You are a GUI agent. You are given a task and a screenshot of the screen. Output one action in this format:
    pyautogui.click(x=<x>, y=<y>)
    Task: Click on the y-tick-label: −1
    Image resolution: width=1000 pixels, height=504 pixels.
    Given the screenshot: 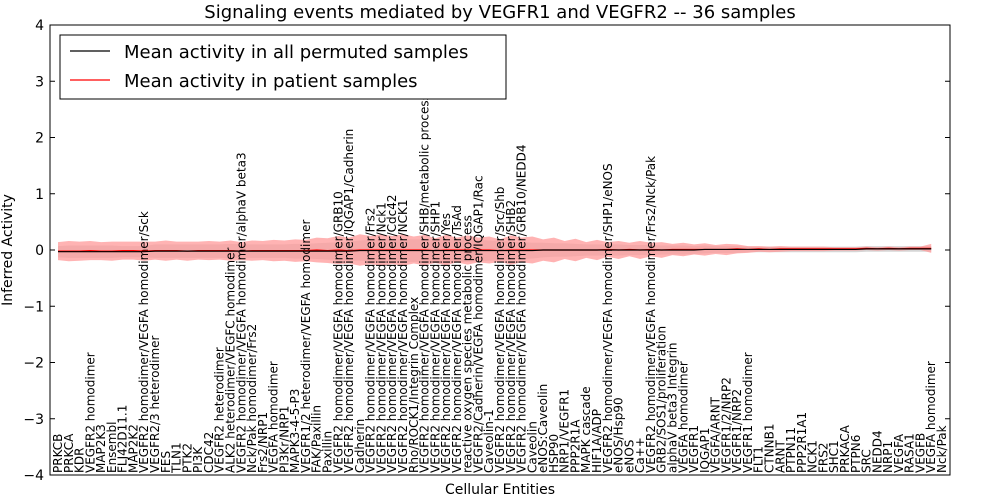 What is the action you would take?
    pyautogui.click(x=33, y=307)
    